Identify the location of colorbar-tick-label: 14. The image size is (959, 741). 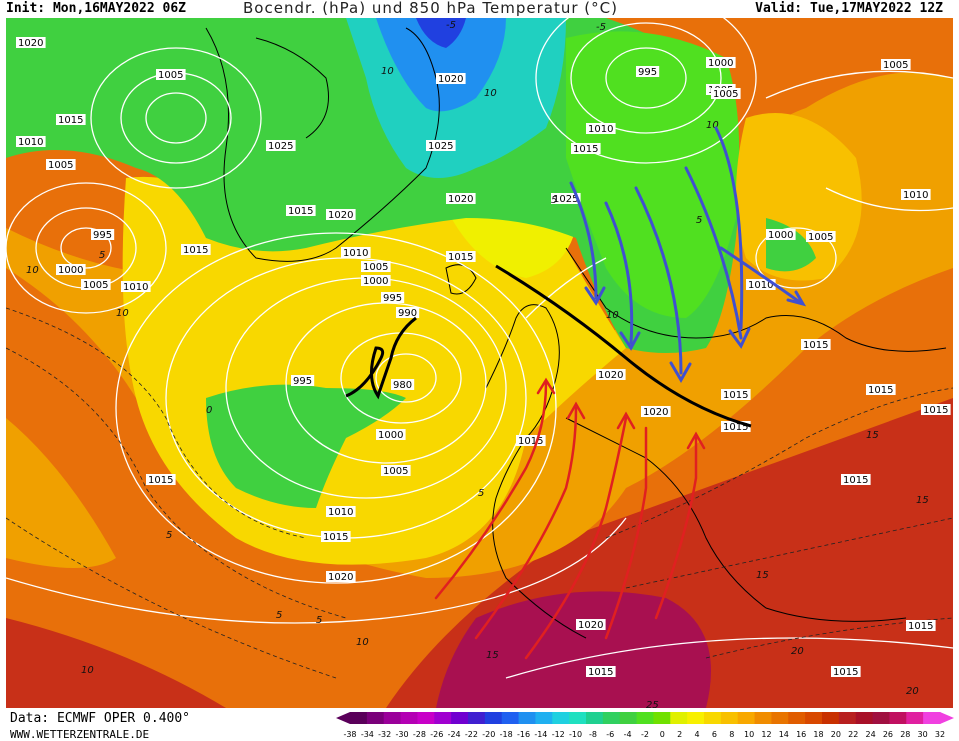
(784, 734).